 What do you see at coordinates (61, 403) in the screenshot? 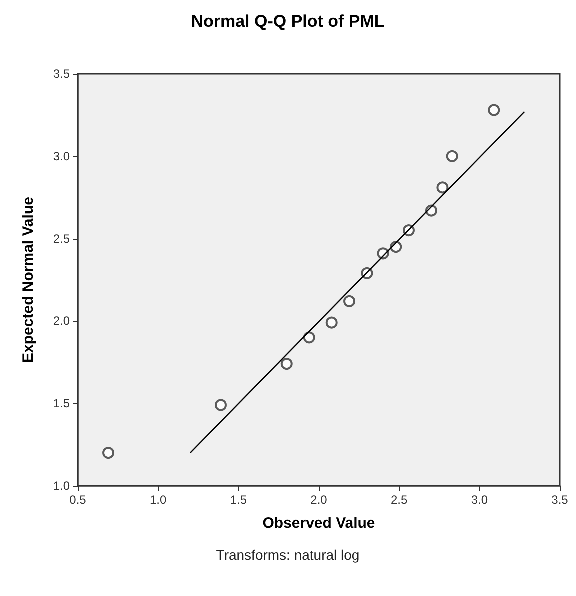
I see `y-tick-label: 1.5` at bounding box center [61, 403].